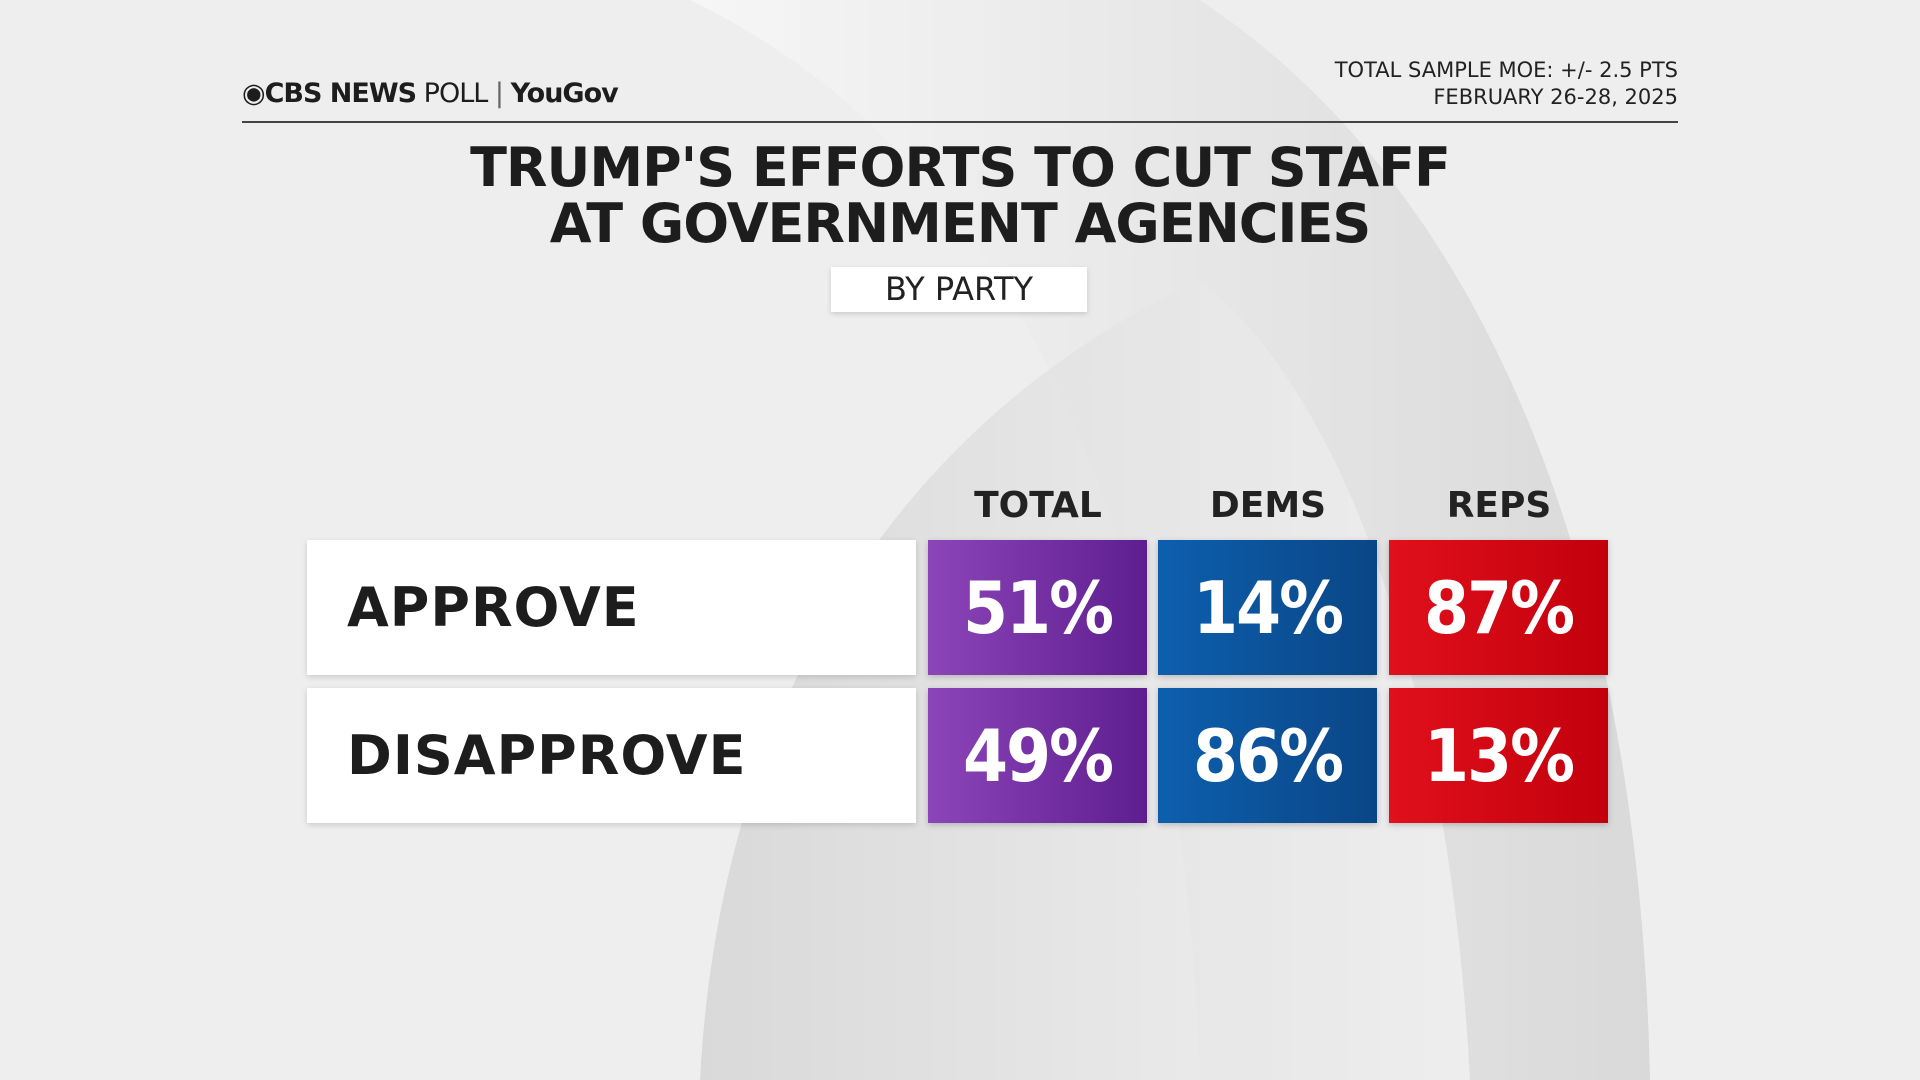 Image resolution: width=1920 pixels, height=1080 pixels. I want to click on value-cell: 13%, so click(1498, 755).